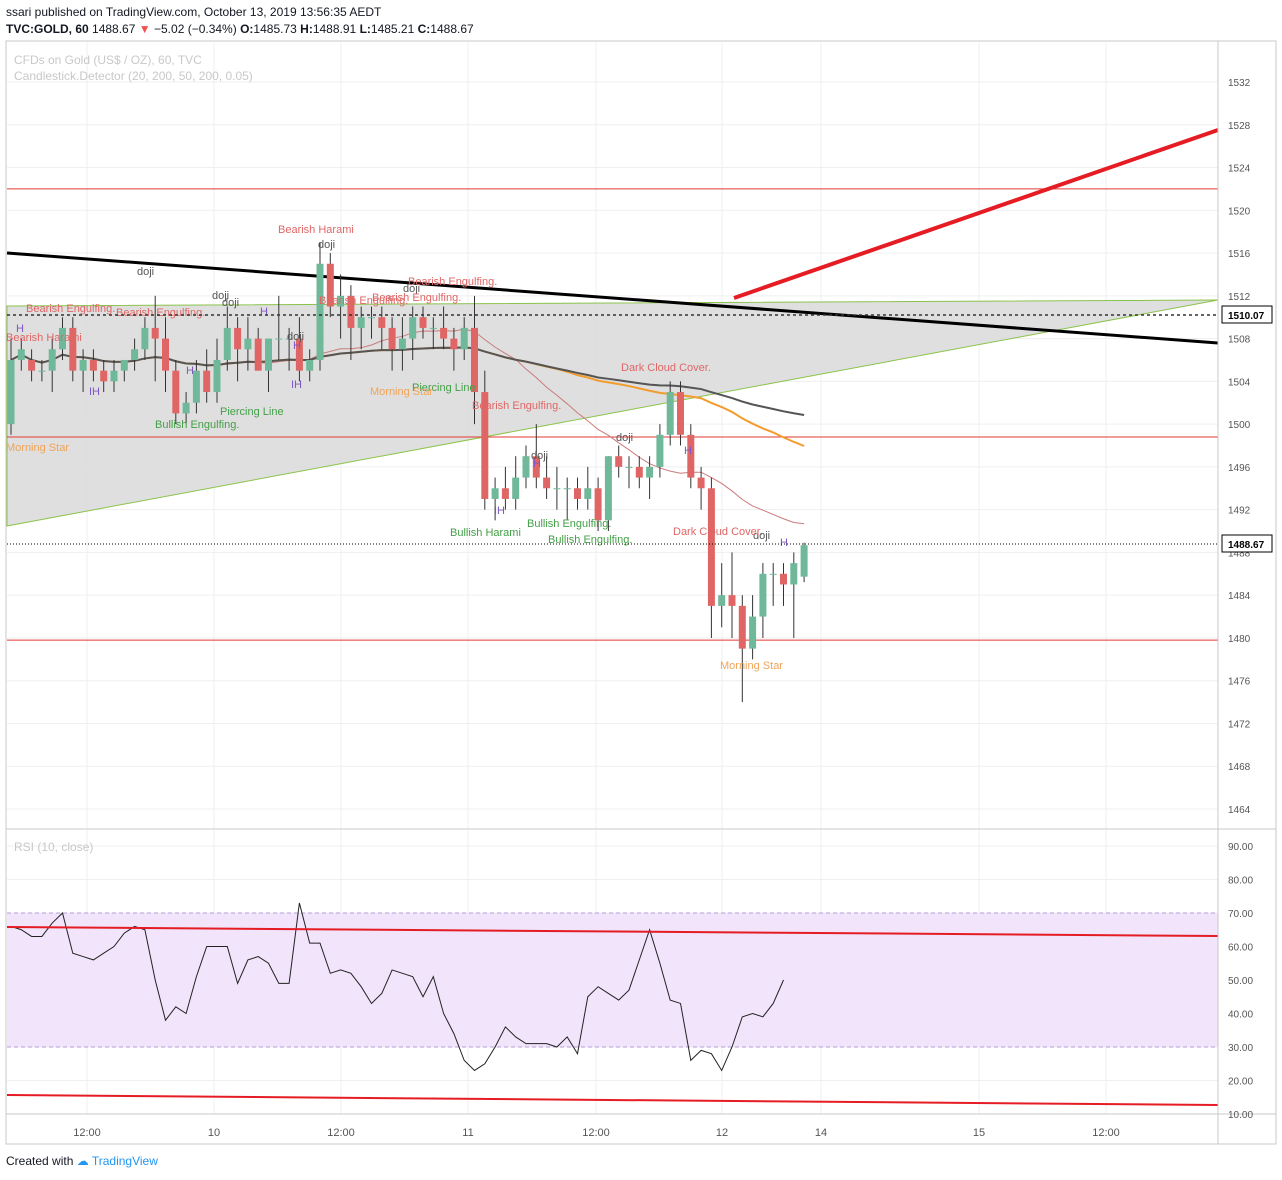 The height and width of the screenshot is (1180, 1282). I want to click on pattern-label: Piercing Line, so click(444, 388).